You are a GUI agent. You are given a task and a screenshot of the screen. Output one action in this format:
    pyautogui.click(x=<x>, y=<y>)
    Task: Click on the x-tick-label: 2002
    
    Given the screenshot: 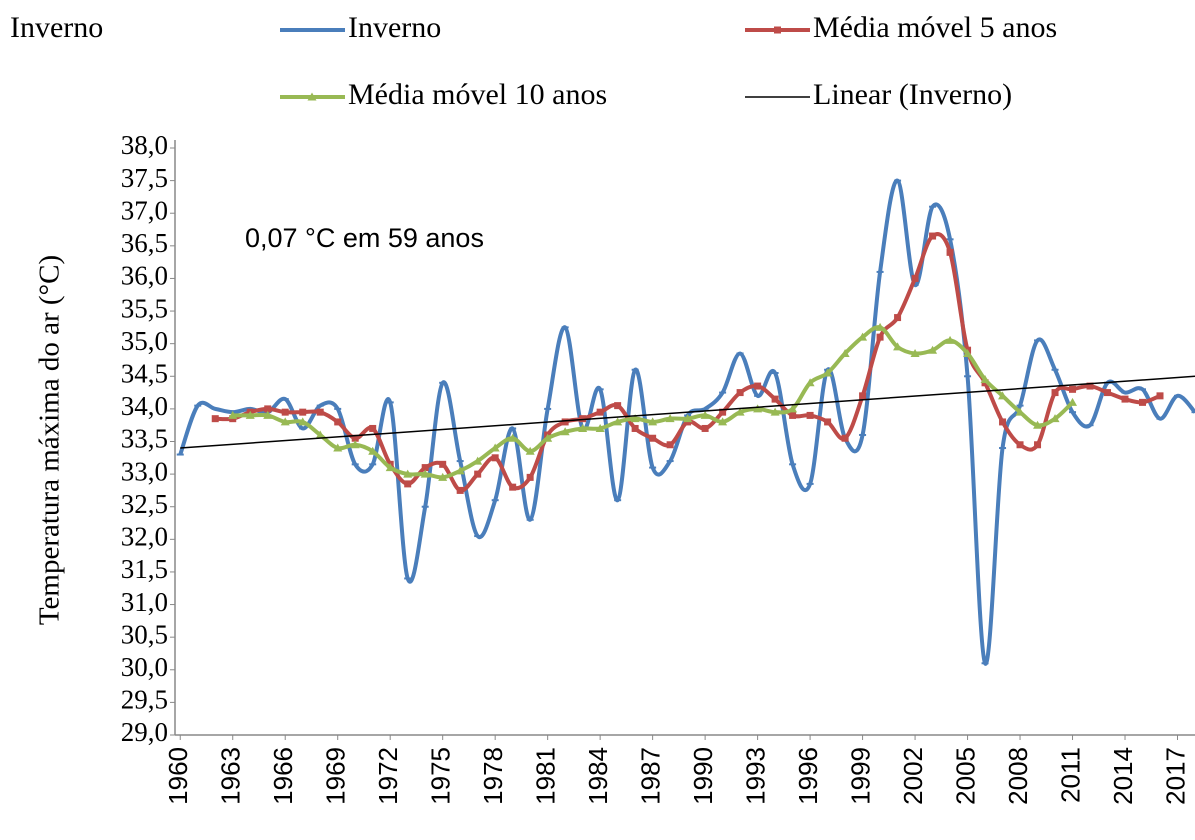 What is the action you would take?
    pyautogui.click(x=913, y=776)
    